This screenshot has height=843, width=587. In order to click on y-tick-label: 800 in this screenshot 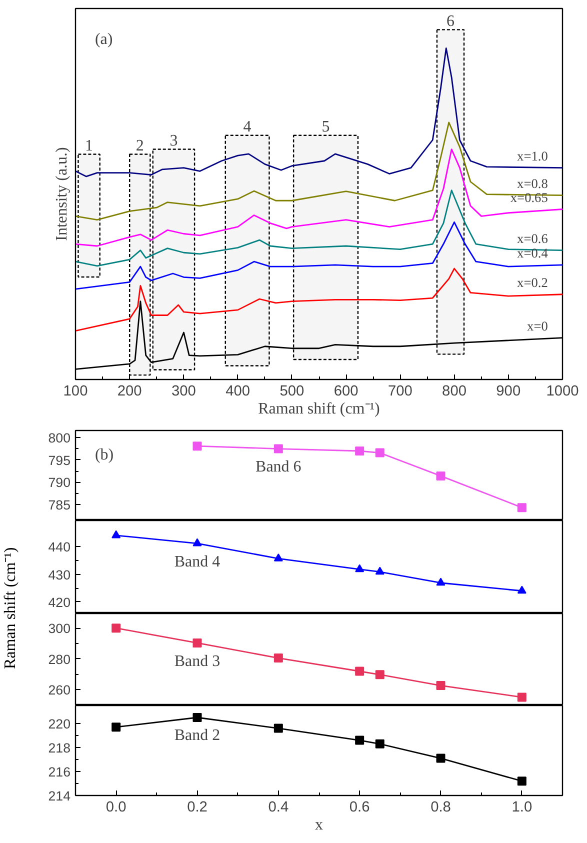, I will do `click(59, 438)`.